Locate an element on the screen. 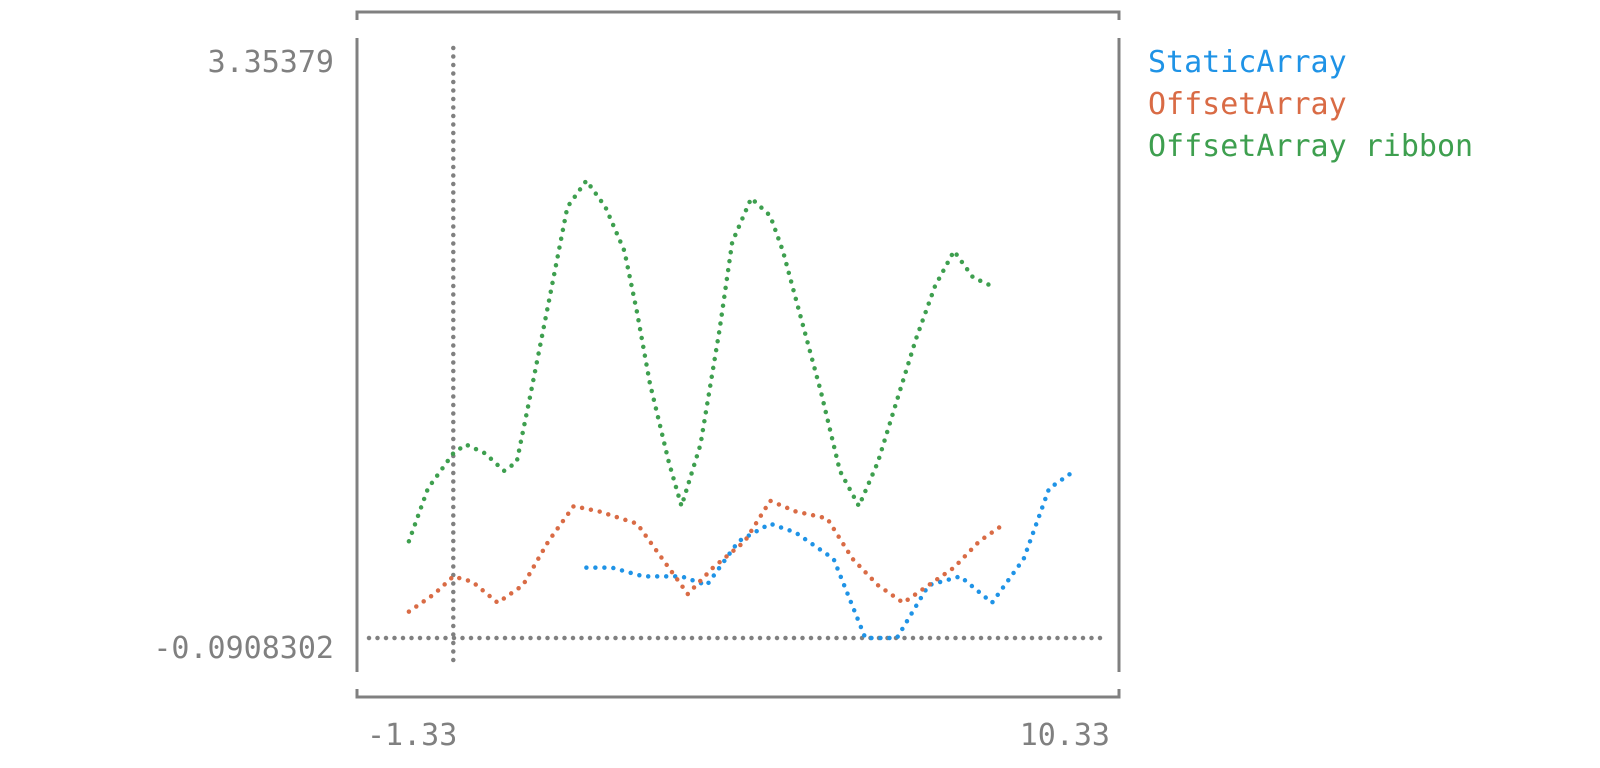 This screenshot has height=768, width=1600. series-line-offsetarray is located at coordinates (706, 556).